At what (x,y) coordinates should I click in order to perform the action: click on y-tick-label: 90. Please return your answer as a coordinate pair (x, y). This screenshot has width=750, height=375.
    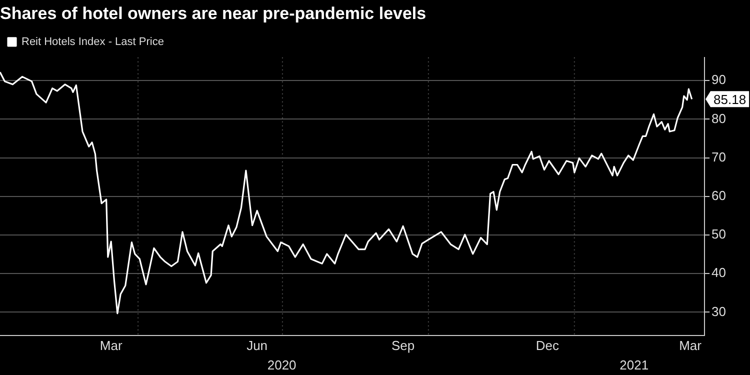
    Looking at the image, I should click on (719, 80).